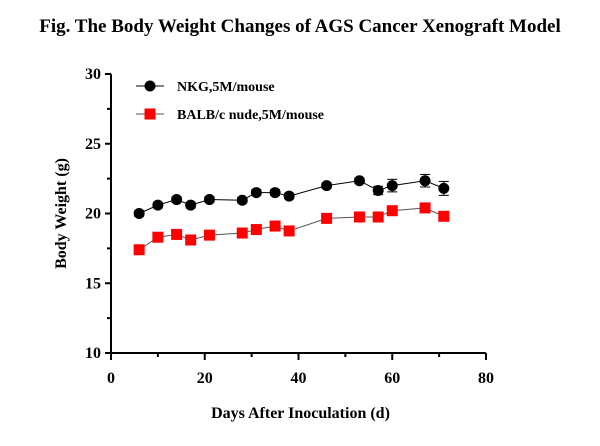 The height and width of the screenshot is (446, 600). Describe the element at coordinates (93, 353) in the screenshot. I see `y-tick-label: 10` at that location.